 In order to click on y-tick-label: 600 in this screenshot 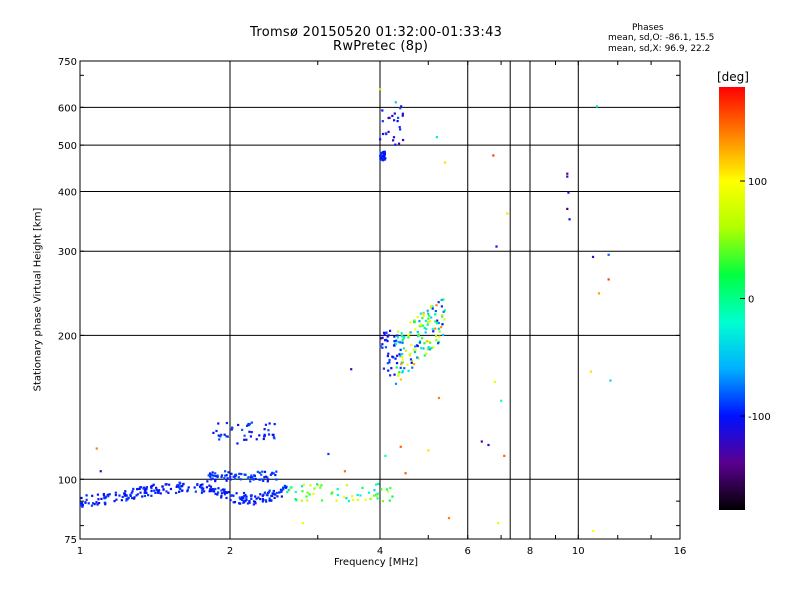, I will do `click(67, 108)`.